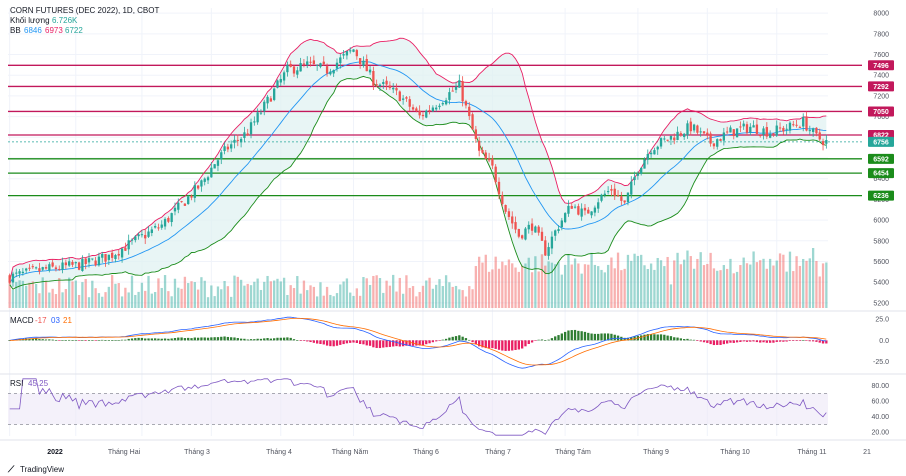  What do you see at coordinates (880, 409) in the screenshot?
I see `rsi-axis: 80.00 60.00 40.00 20.00` at bounding box center [880, 409].